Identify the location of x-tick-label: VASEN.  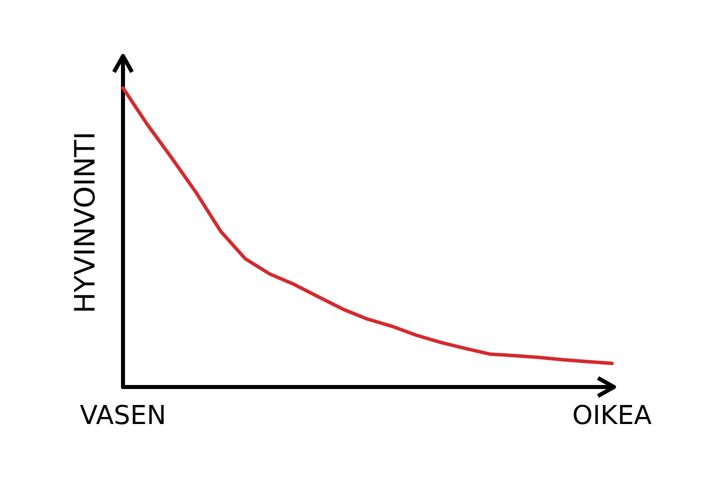
(123, 416).